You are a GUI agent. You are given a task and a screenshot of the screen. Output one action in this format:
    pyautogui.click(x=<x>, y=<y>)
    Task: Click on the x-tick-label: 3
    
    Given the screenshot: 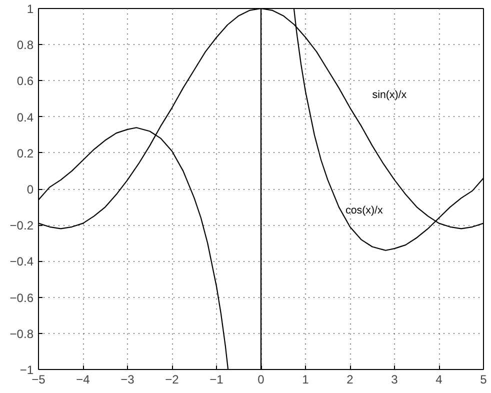 What is the action you would take?
    pyautogui.click(x=394, y=379)
    